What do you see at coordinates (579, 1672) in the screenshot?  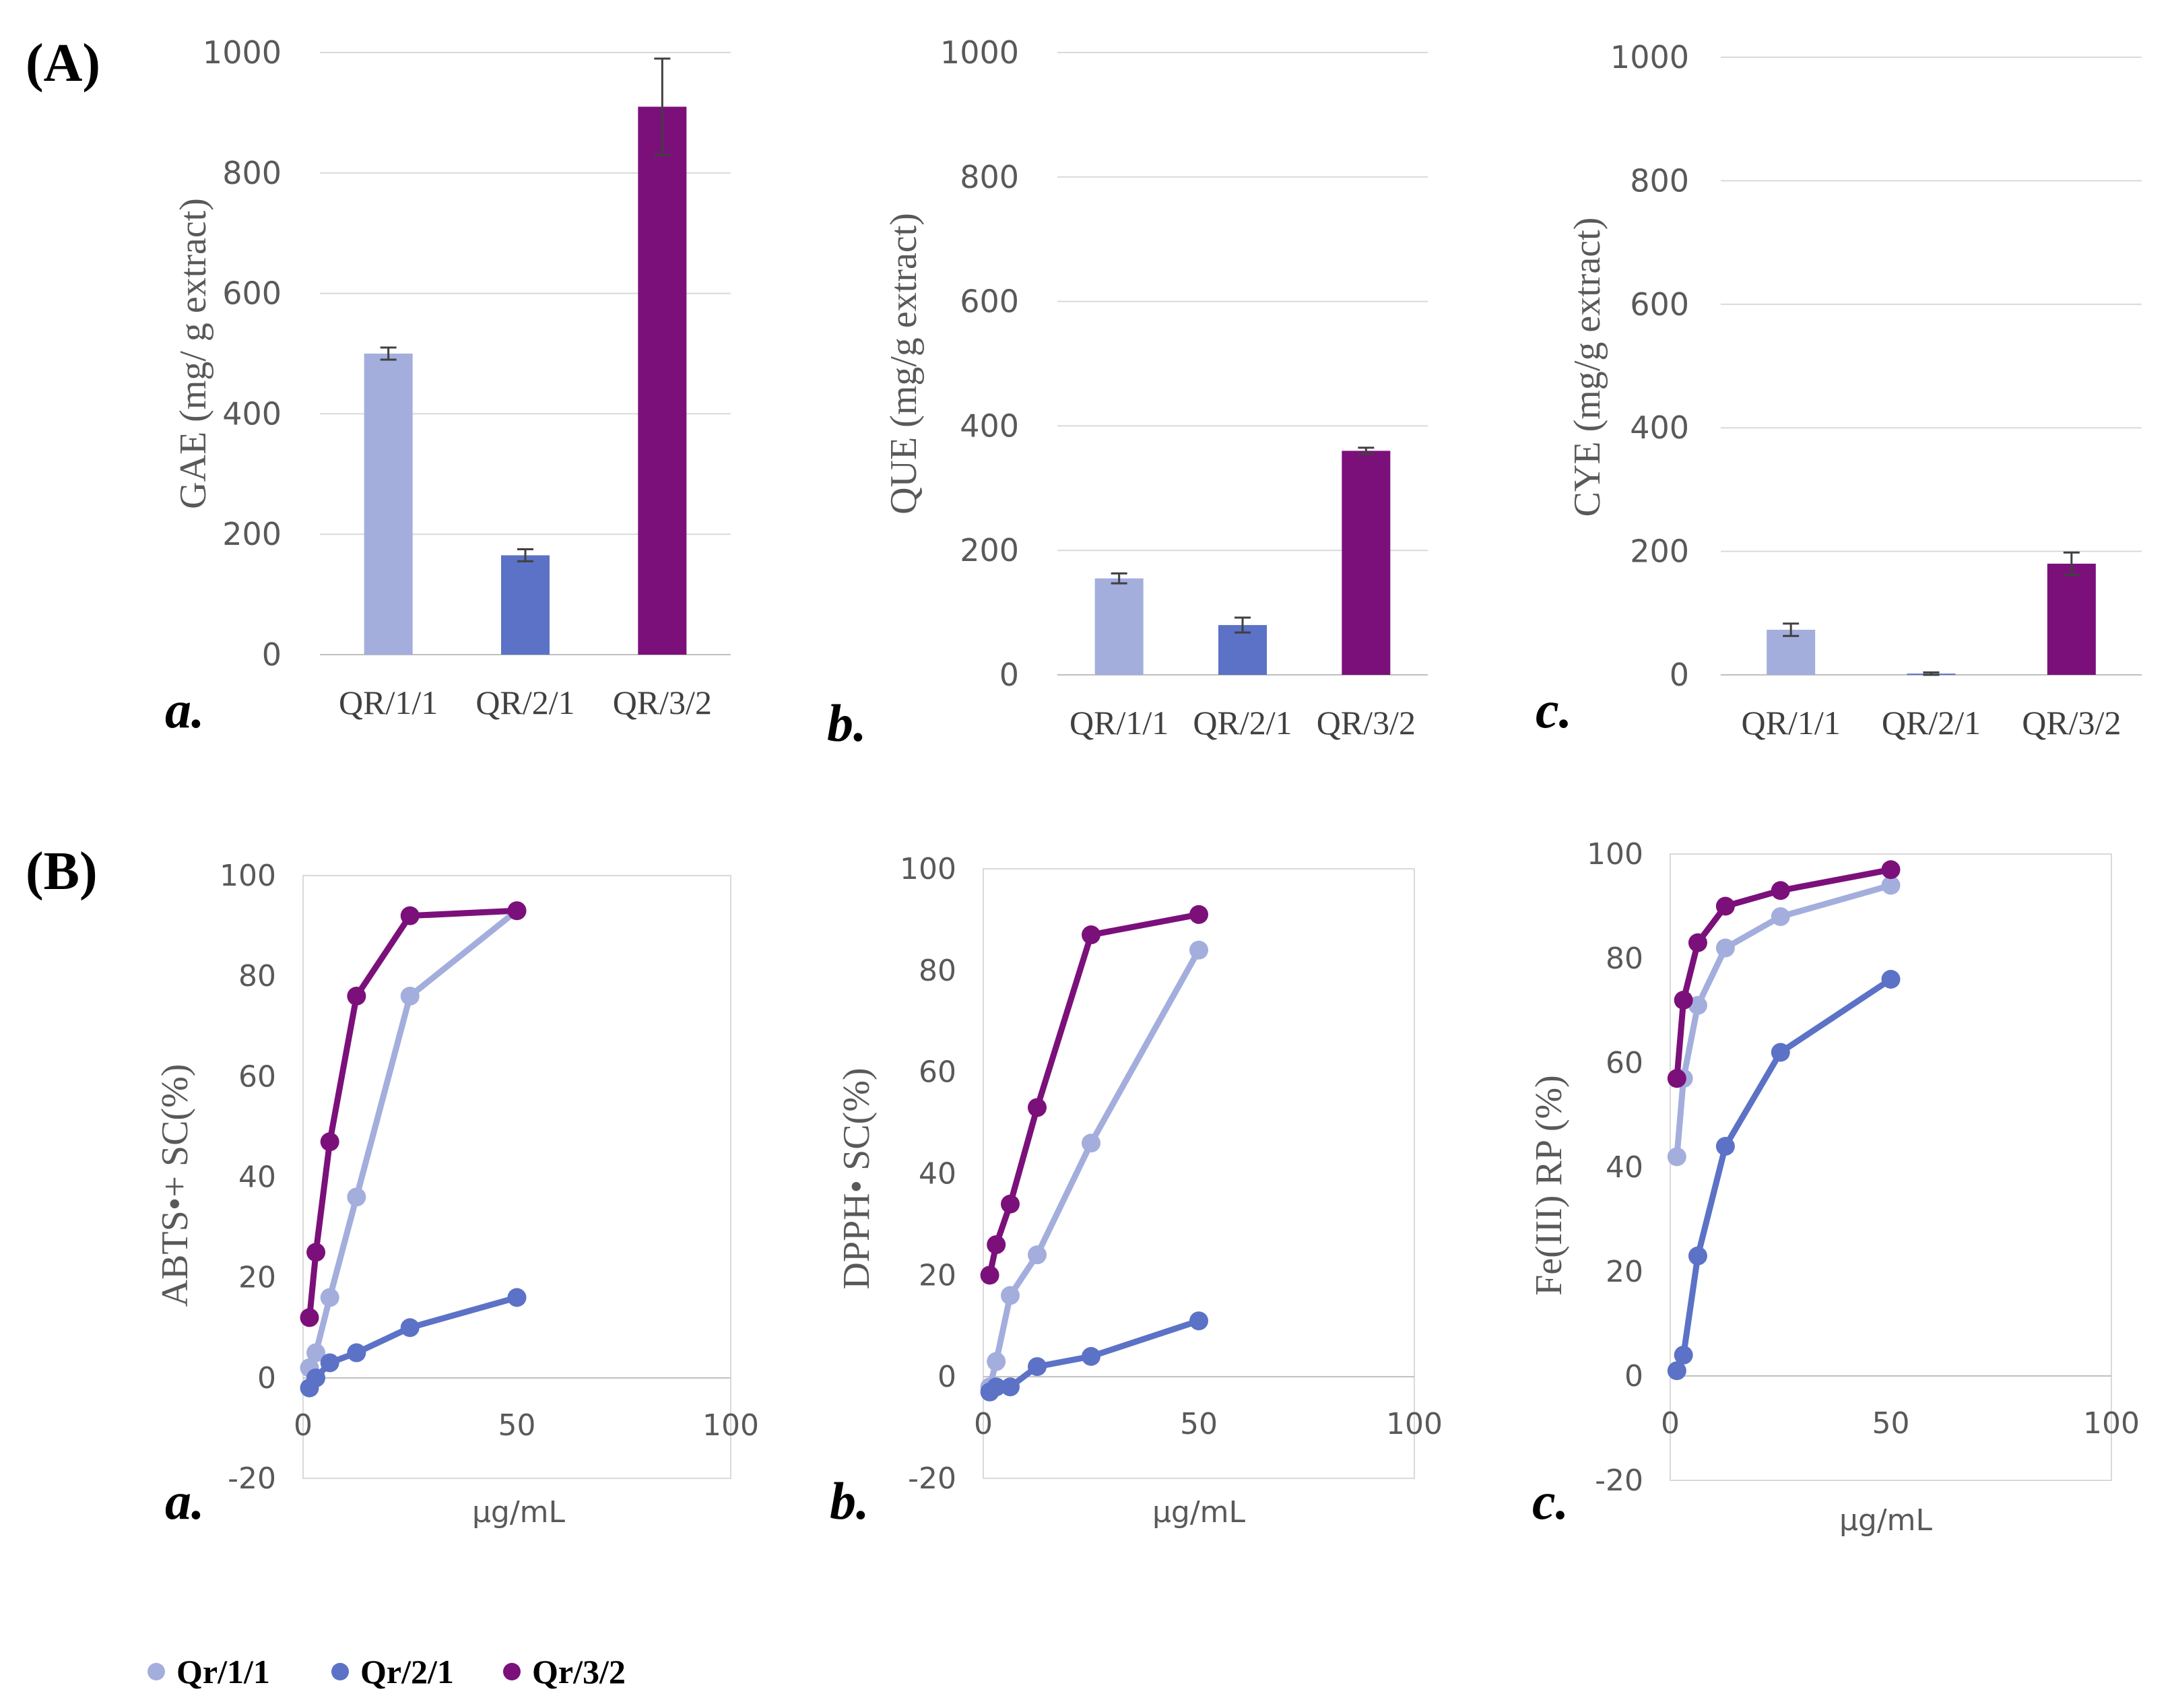 I see `legend-label: Qr/3/2` at bounding box center [579, 1672].